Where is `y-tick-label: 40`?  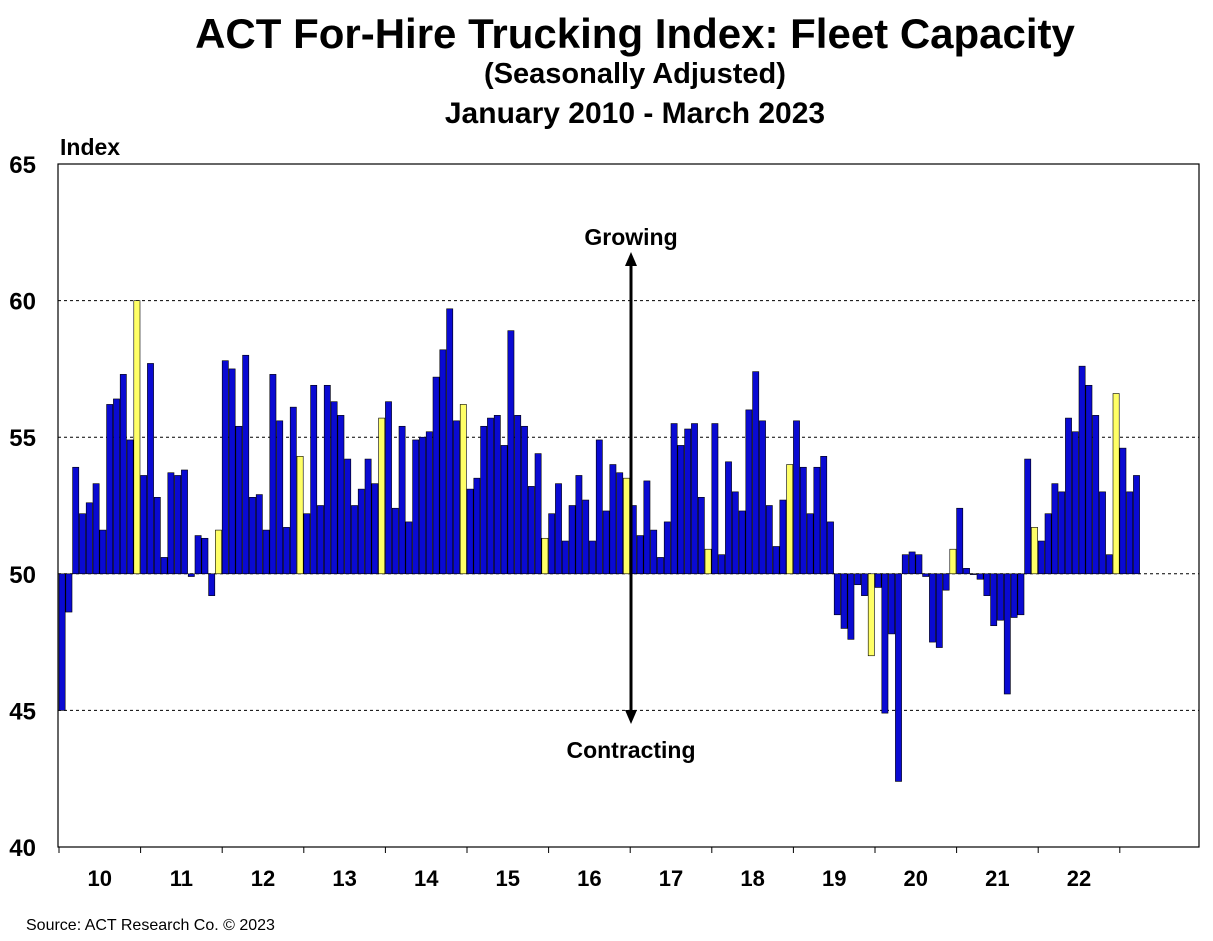 y-tick-label: 40 is located at coordinates (22, 848).